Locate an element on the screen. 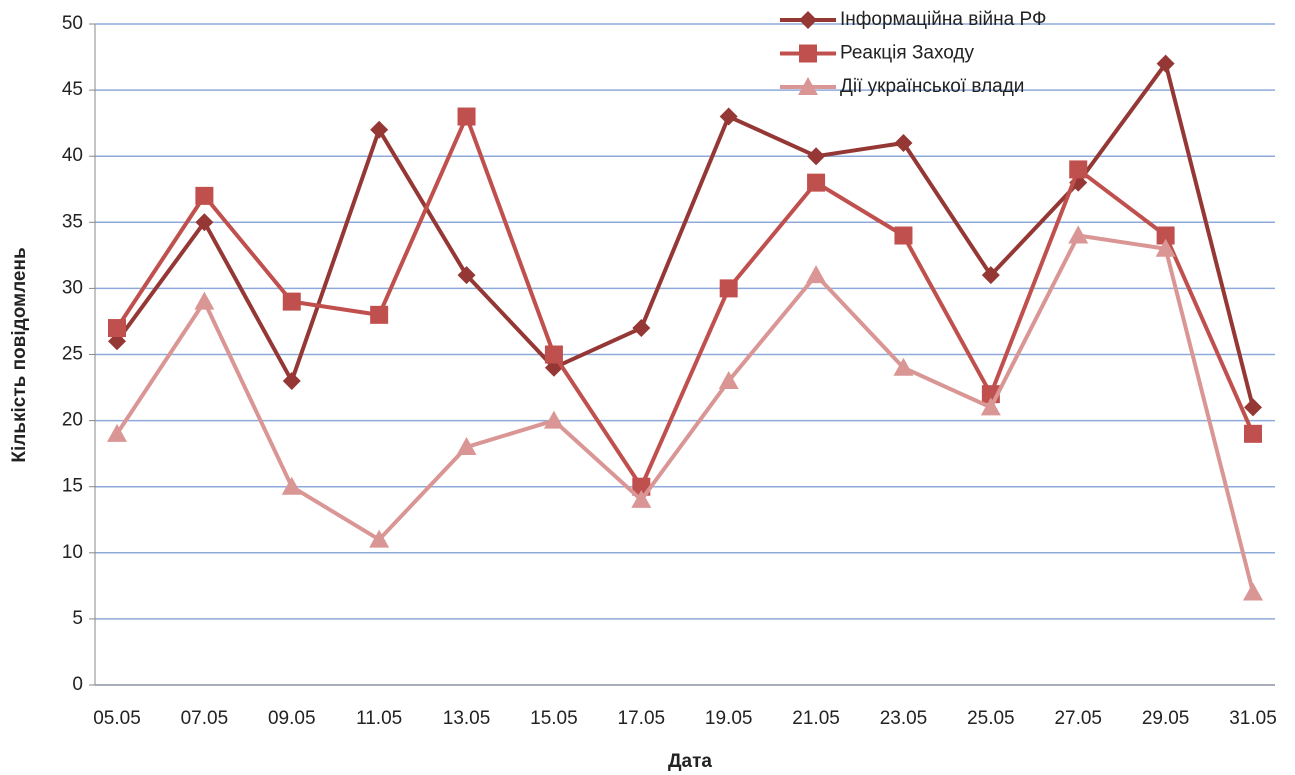 The width and height of the screenshot is (1295, 775). legend-label: Реакція Заходу is located at coordinates (907, 53).